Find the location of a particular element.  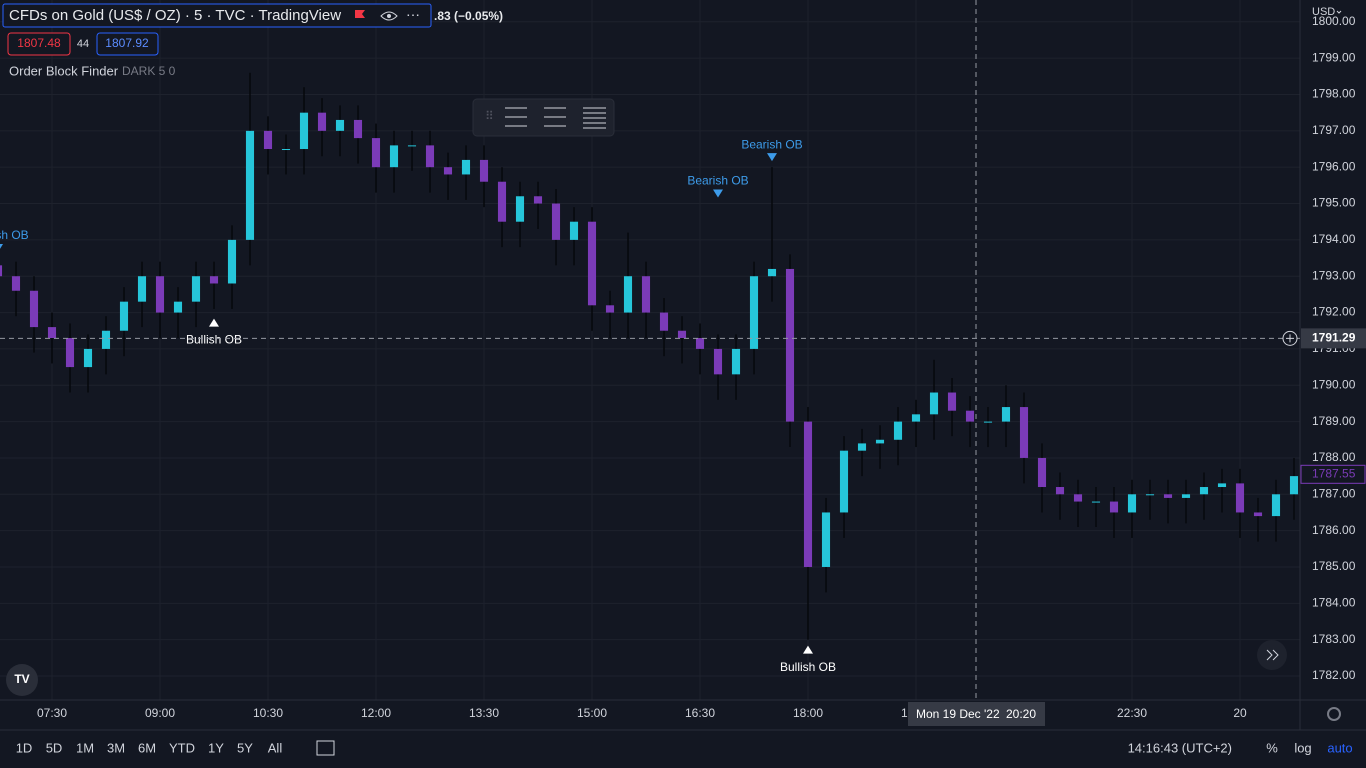

tv-logo is located at coordinates (22, 680).